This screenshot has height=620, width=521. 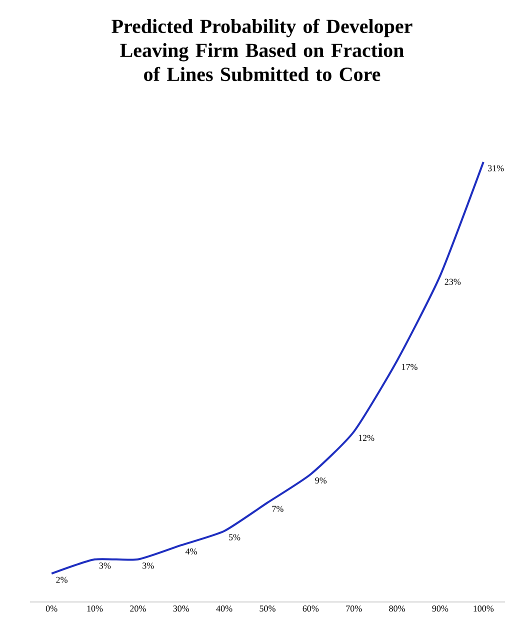 I want to click on x-tick-label: 20%, so click(x=138, y=609).